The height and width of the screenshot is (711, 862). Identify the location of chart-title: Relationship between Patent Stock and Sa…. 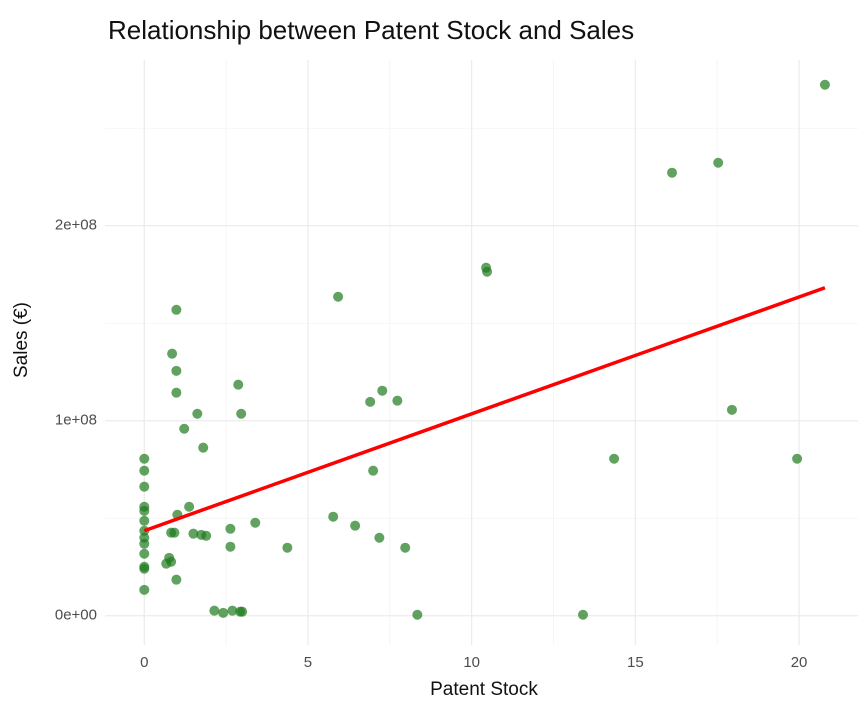
(371, 30).